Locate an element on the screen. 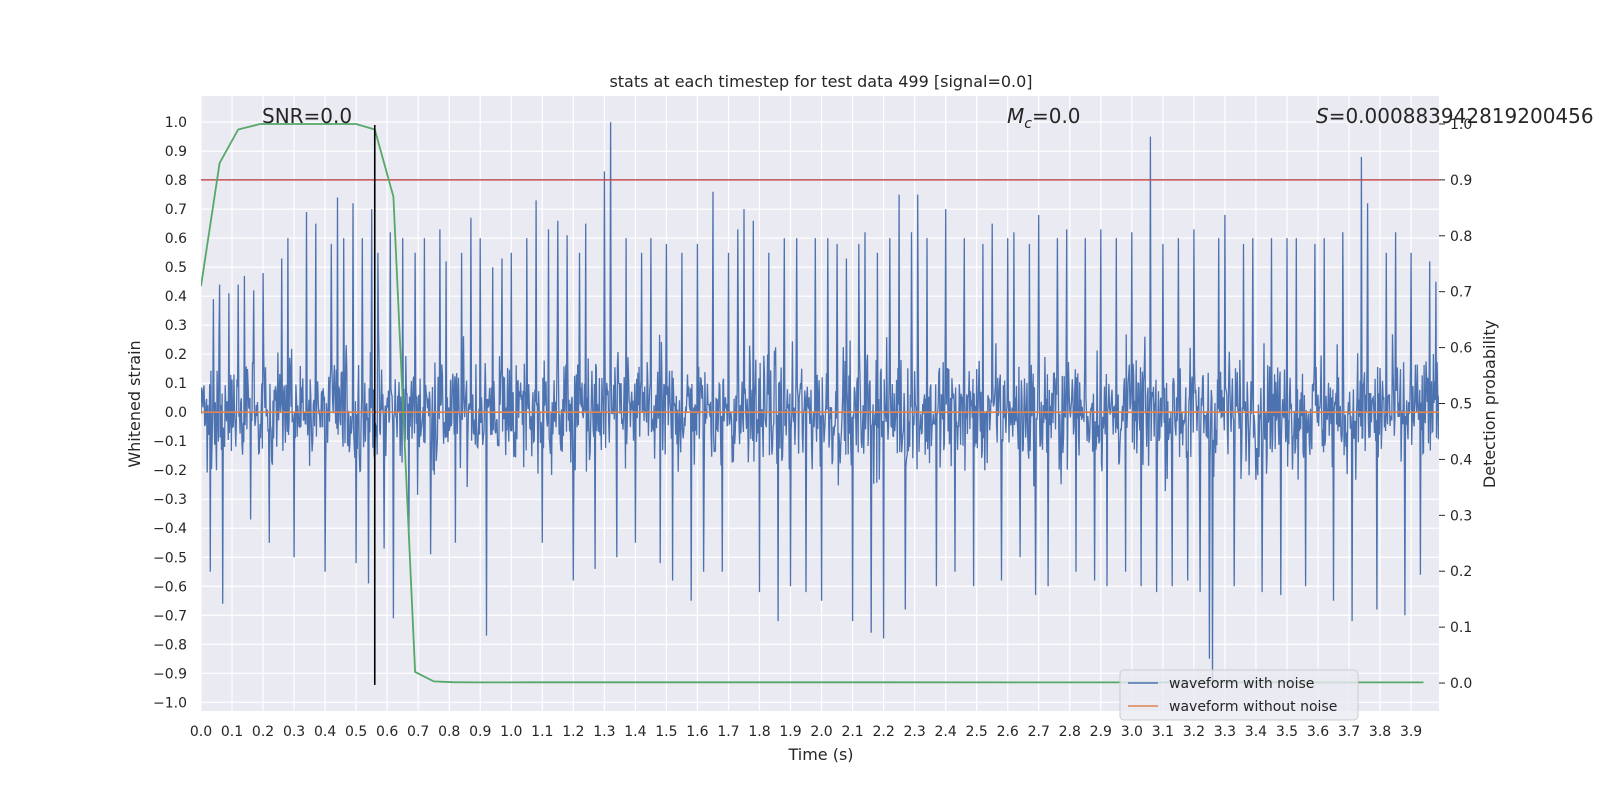  x-tick-label: 2.4 is located at coordinates (946, 732).